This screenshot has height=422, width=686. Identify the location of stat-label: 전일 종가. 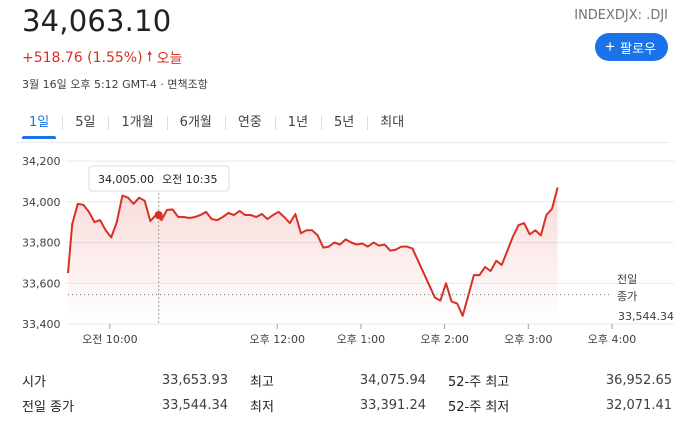
(48, 407).